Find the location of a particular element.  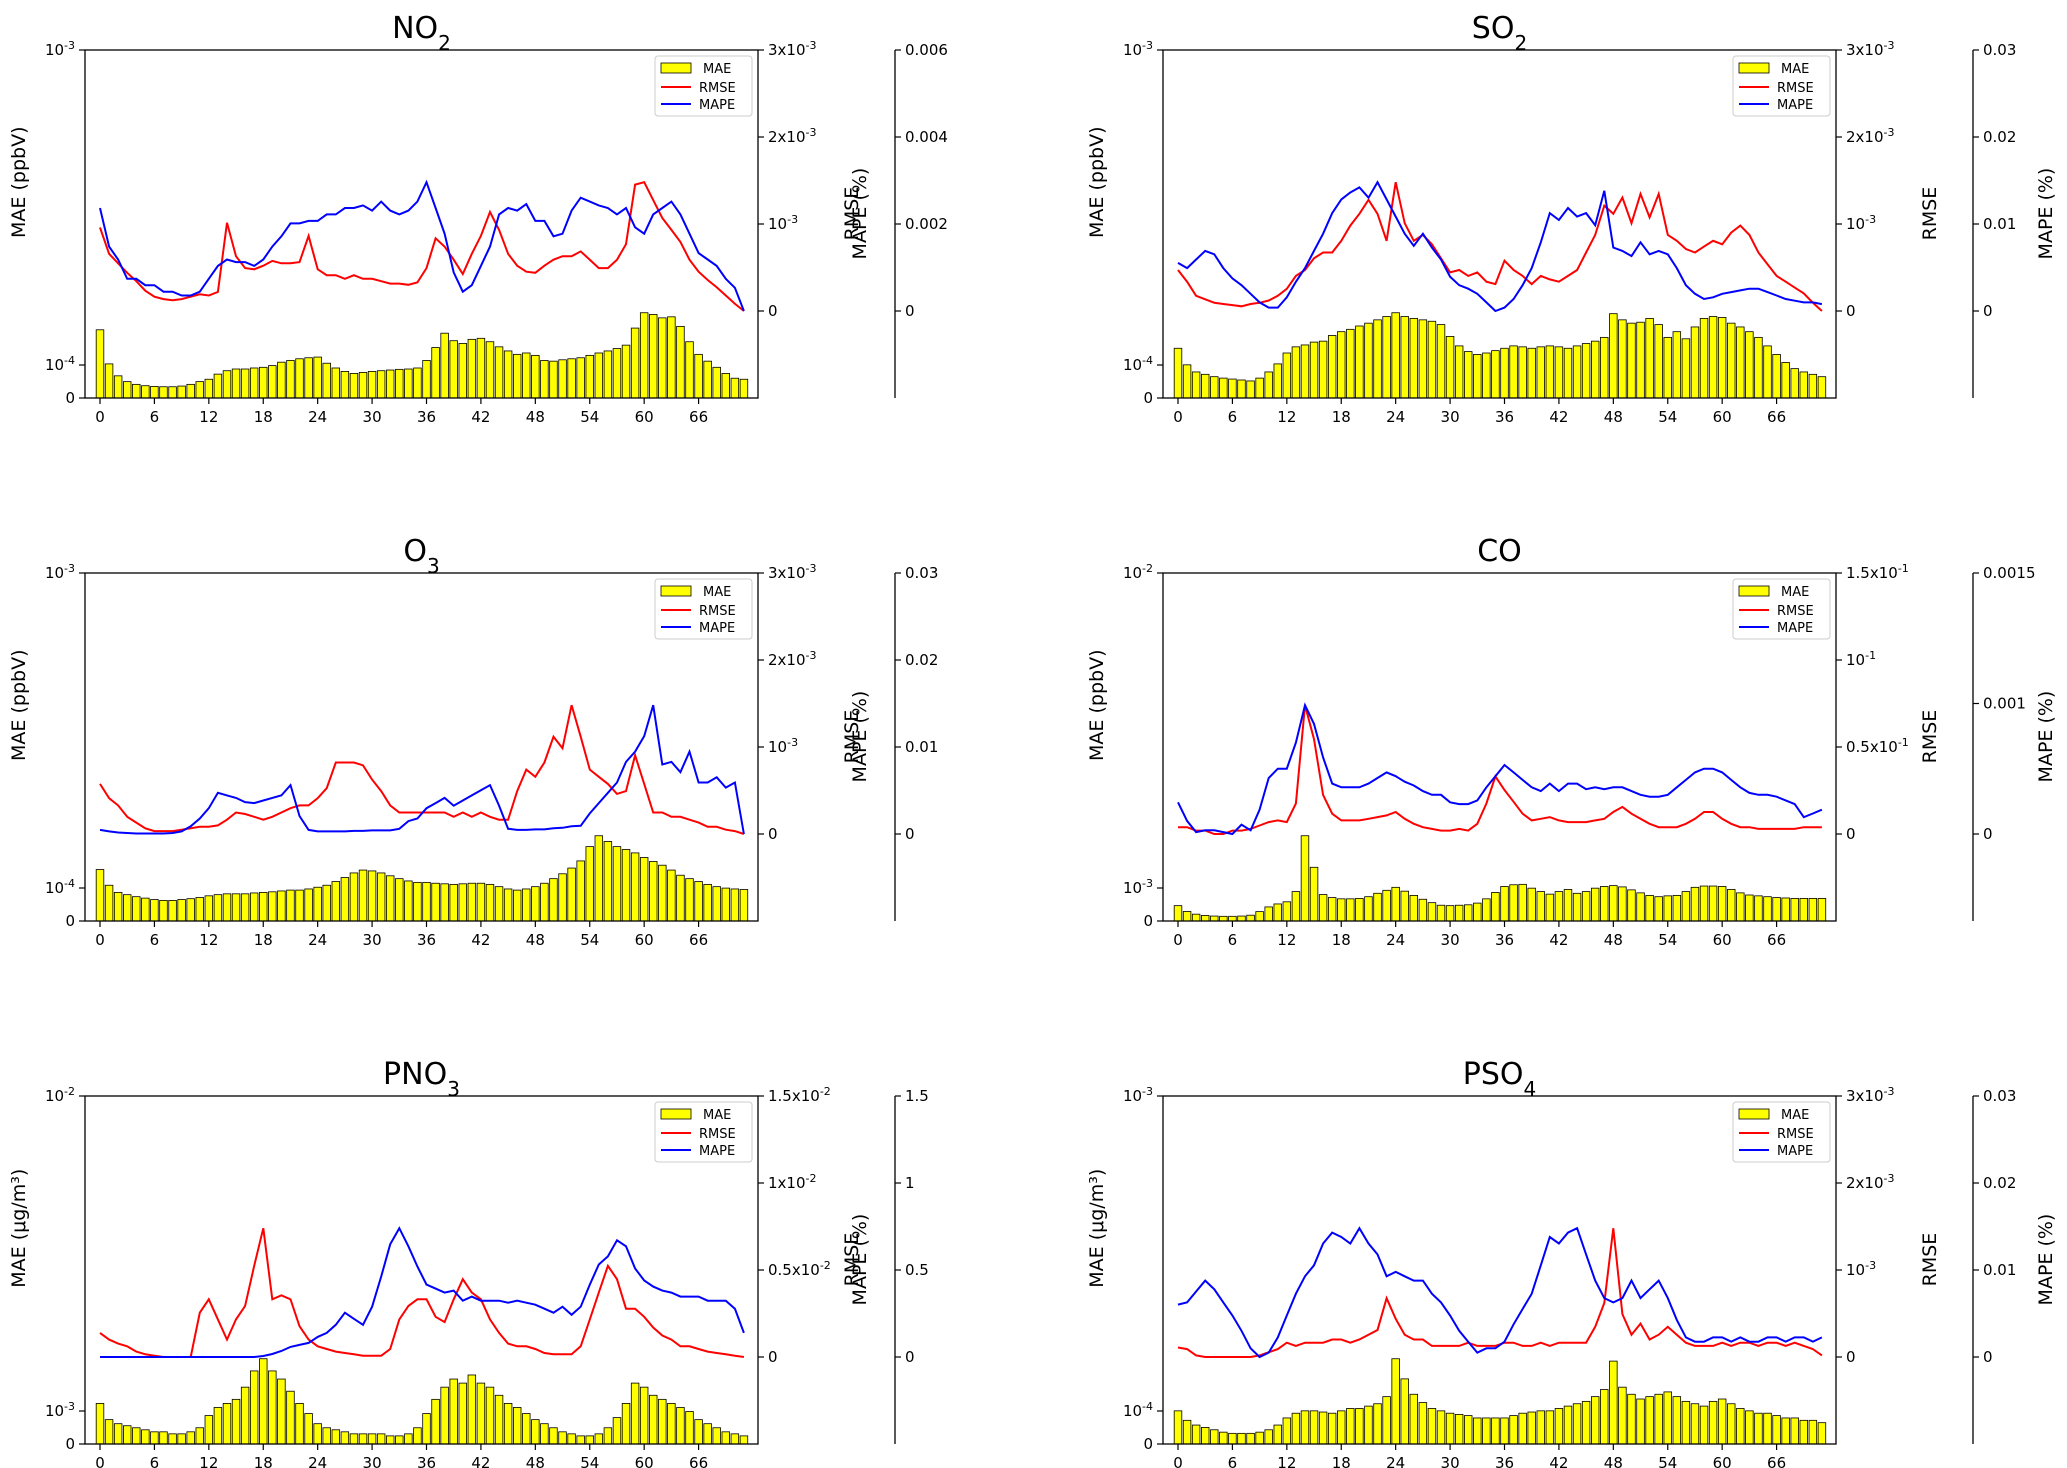

legend-swatch-mae is located at coordinates (676, 1114).